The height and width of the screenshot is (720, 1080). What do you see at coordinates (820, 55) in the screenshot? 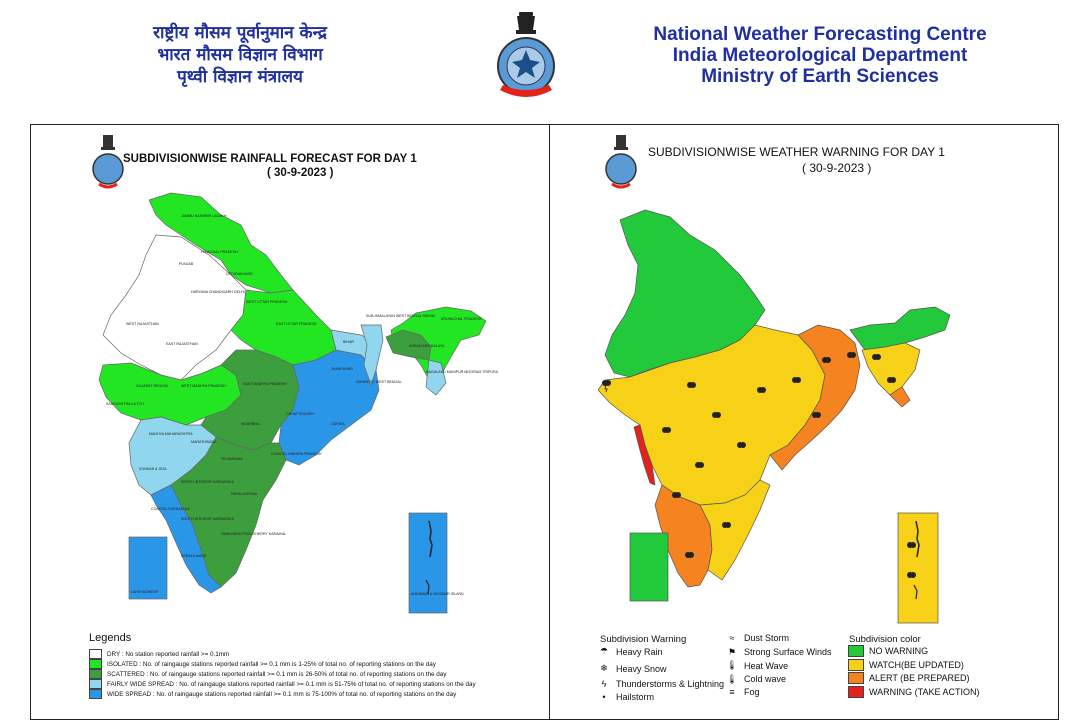
I see `english-line-2: India Meteorological Department` at bounding box center [820, 55].